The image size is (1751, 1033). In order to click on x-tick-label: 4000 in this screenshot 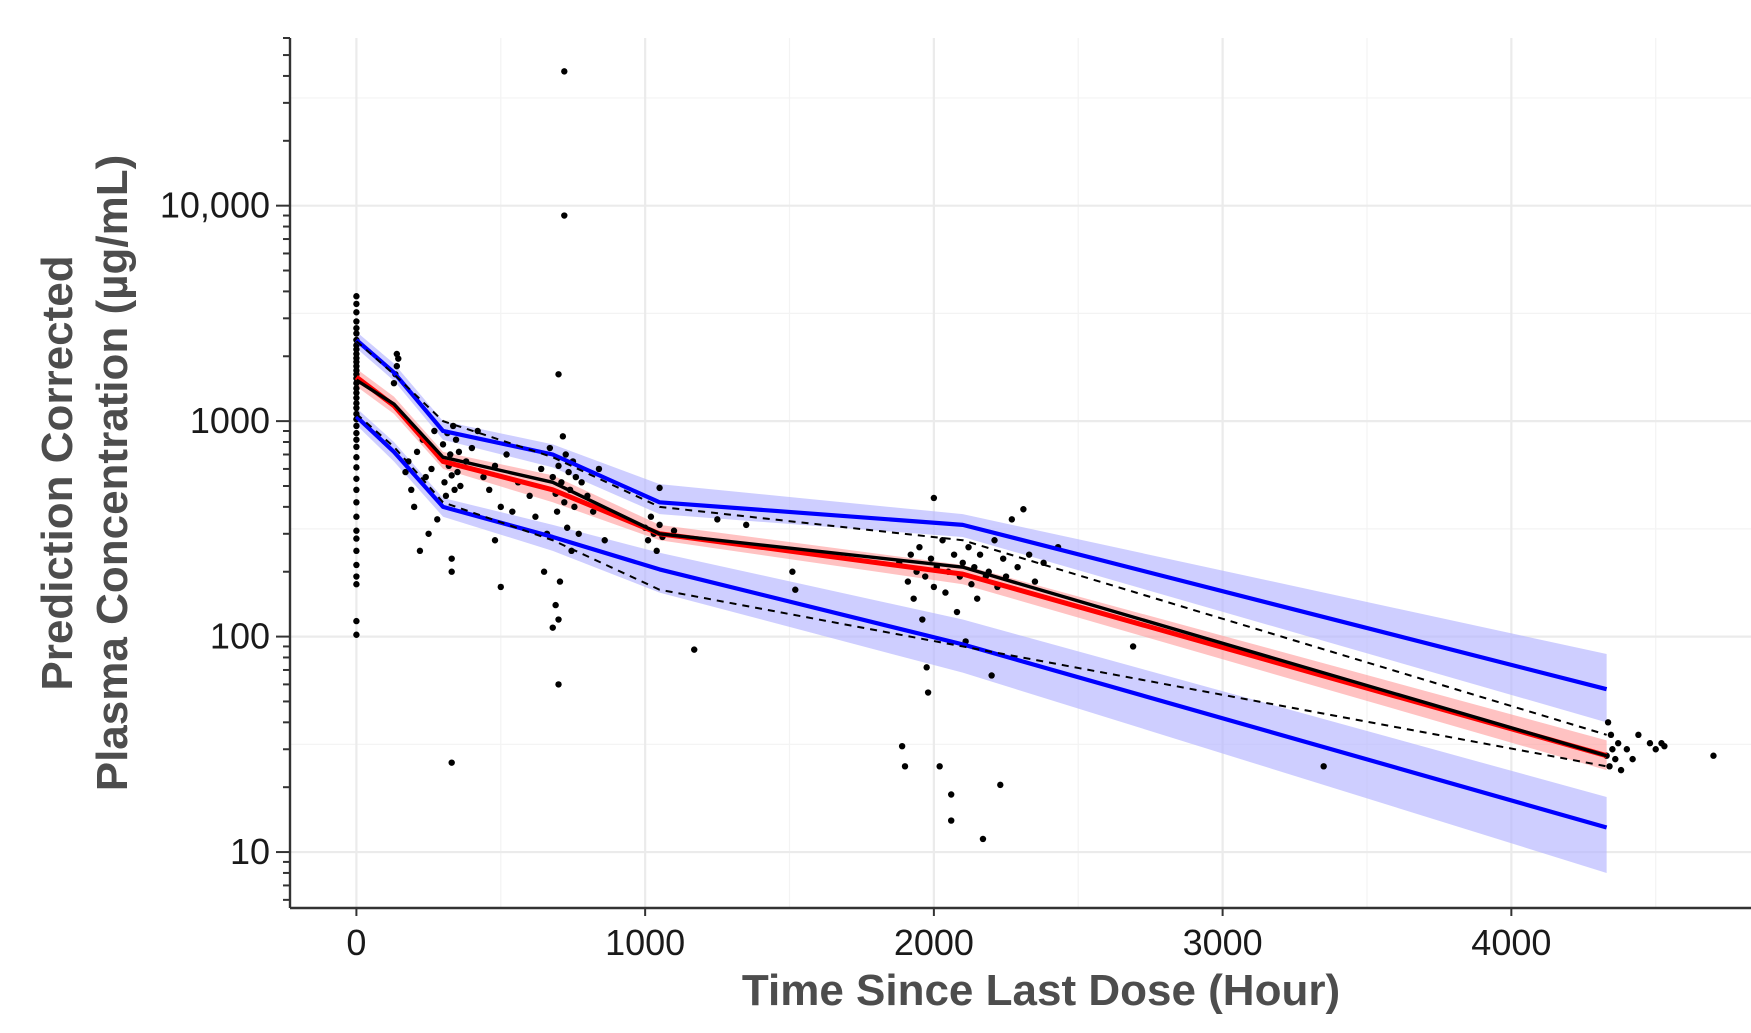, I will do `click(1511, 942)`.